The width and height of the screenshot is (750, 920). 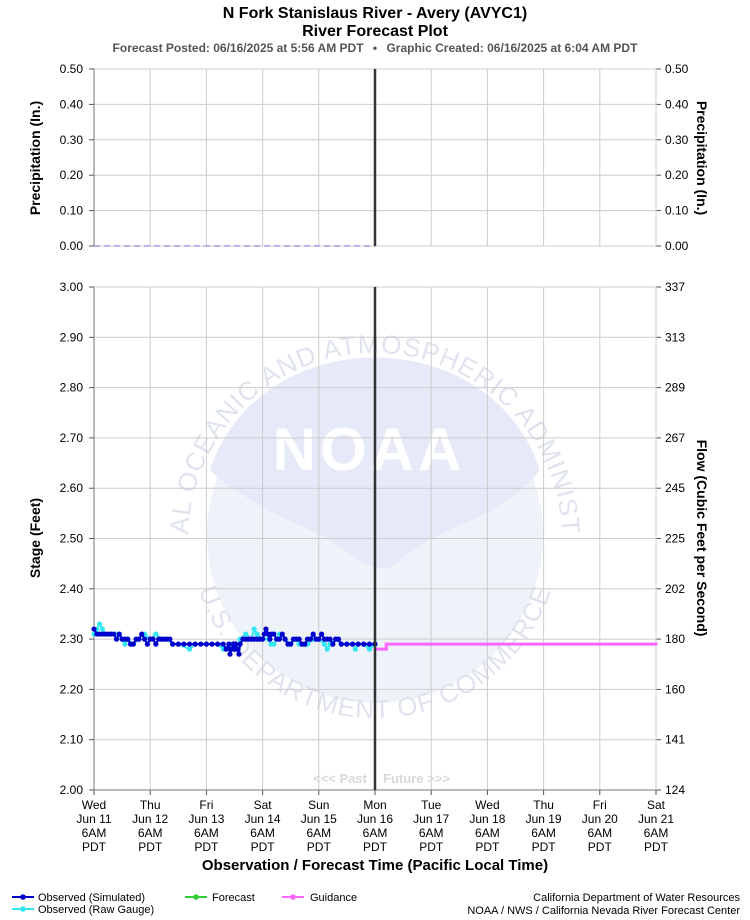 I want to click on x-tick-label: Mon Jun 16 6AM PDT, so click(x=375, y=826).